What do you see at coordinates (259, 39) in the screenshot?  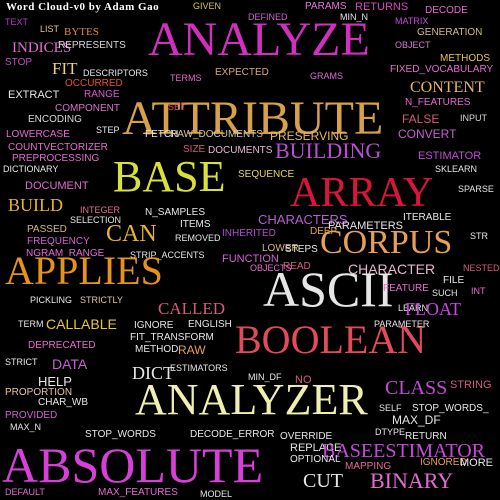 I see `word-analyze: ANALYZE` at bounding box center [259, 39].